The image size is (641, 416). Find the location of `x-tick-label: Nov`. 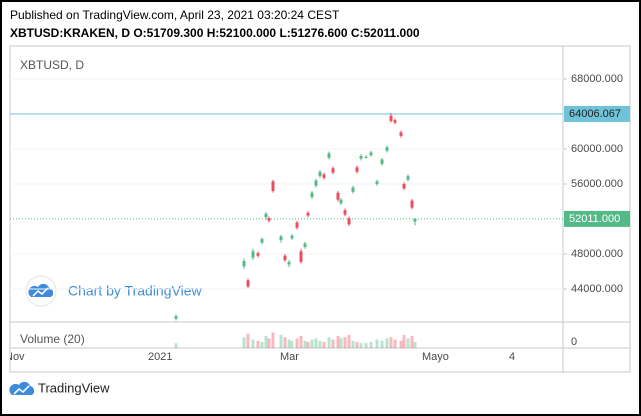

x-tick-label: Nov is located at coordinates (15, 357).